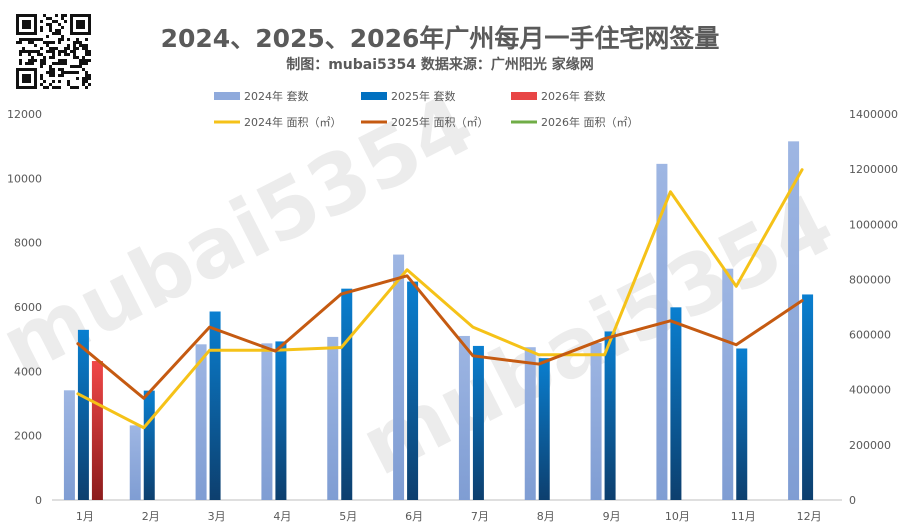  I want to click on chart-title: 2024、2025、2026年广州每月一手住宅网签量, so click(440, 38).